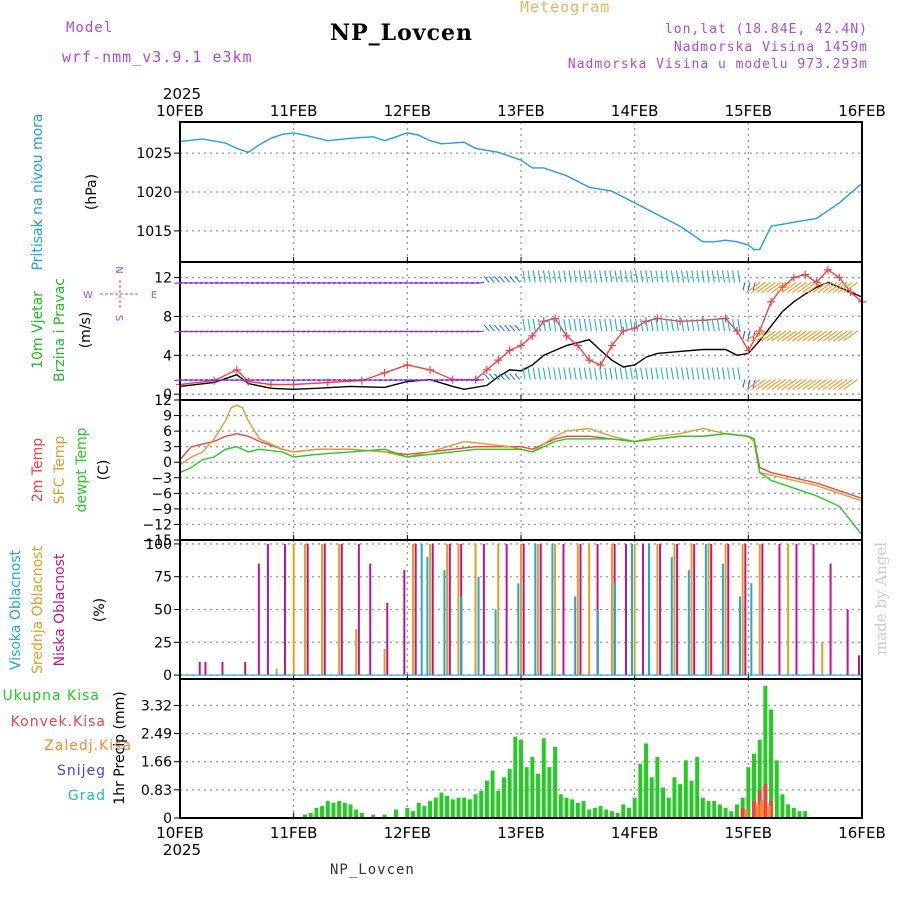  I want to click on wind-ytick-label: 12, so click(163, 279).